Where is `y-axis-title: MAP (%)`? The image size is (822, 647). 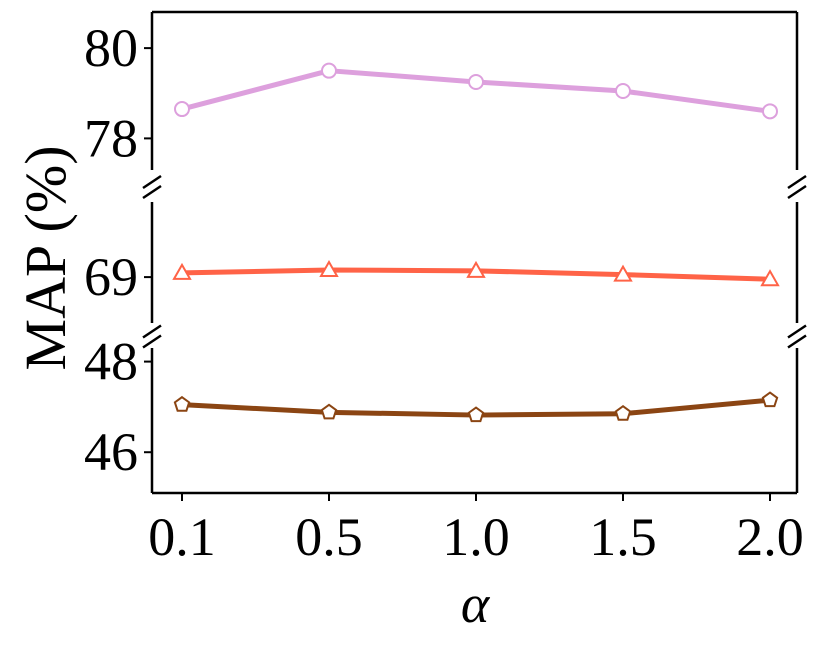 y-axis-title: MAP (%) is located at coordinates (45, 257).